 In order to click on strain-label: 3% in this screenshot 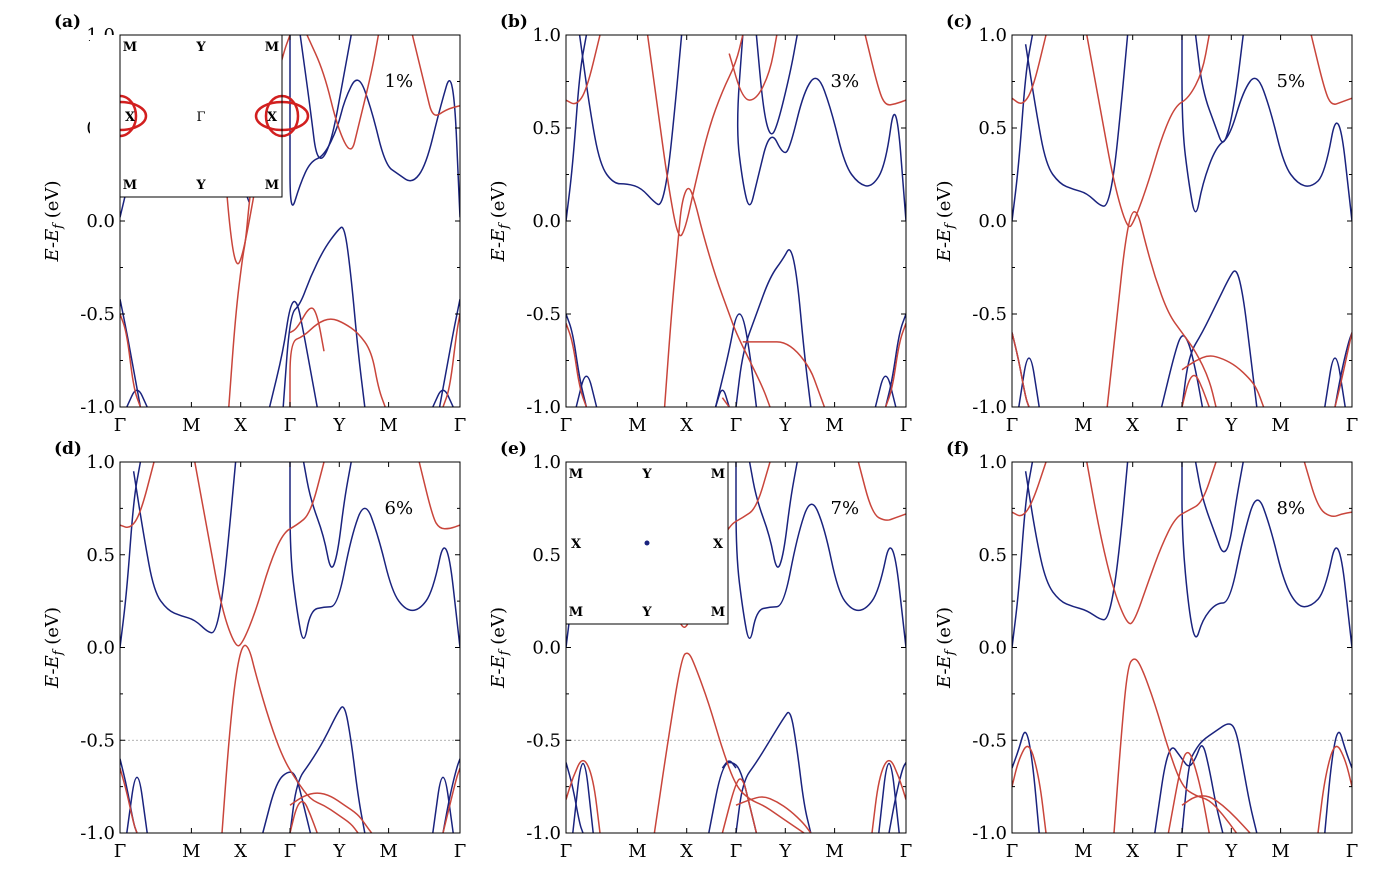, I will do `click(845, 81)`.